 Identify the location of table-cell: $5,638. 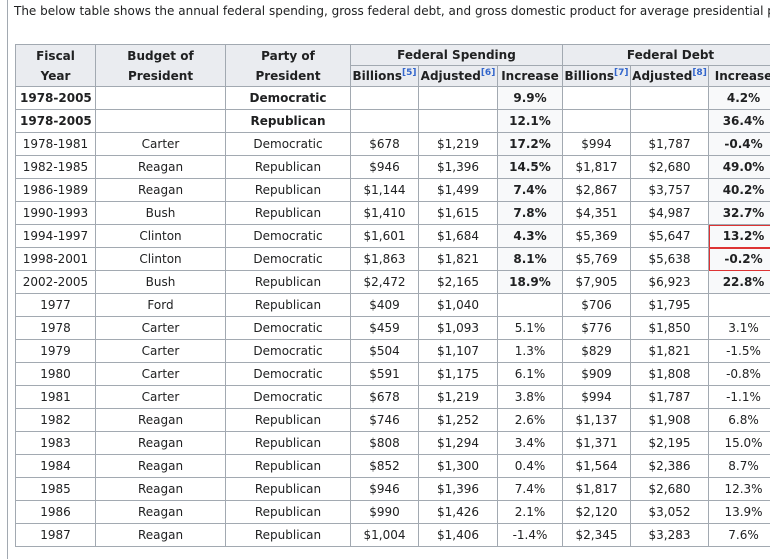
(669, 259).